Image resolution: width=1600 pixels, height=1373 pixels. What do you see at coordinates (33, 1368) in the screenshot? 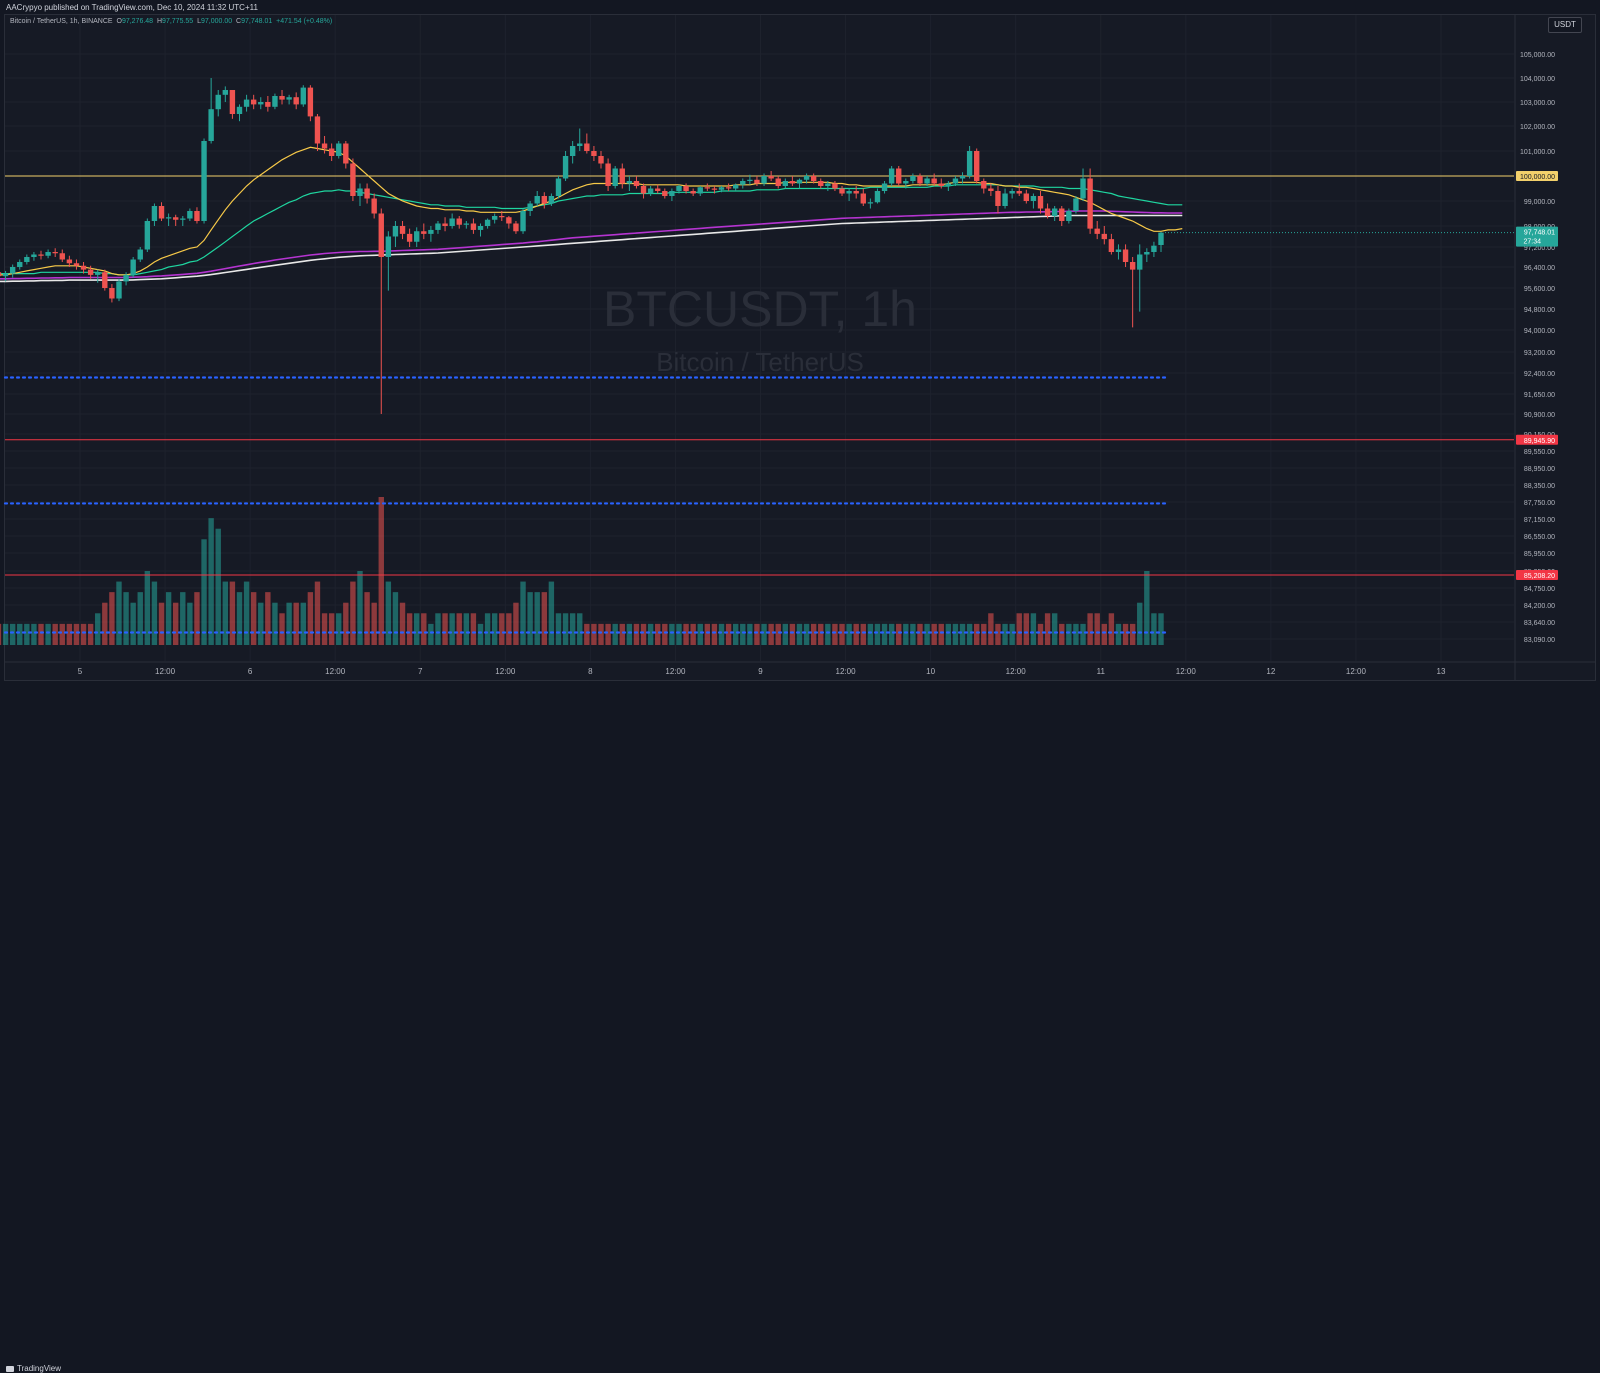
I see `tradingview-logo: TradingView` at bounding box center [33, 1368].